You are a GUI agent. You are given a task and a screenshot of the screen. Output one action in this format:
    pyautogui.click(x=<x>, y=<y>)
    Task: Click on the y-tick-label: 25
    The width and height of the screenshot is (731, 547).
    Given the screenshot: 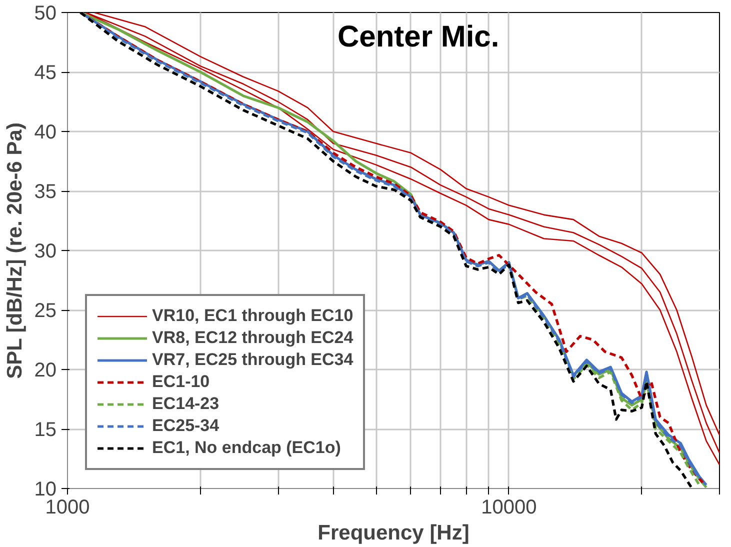 What is the action you would take?
    pyautogui.click(x=45, y=311)
    